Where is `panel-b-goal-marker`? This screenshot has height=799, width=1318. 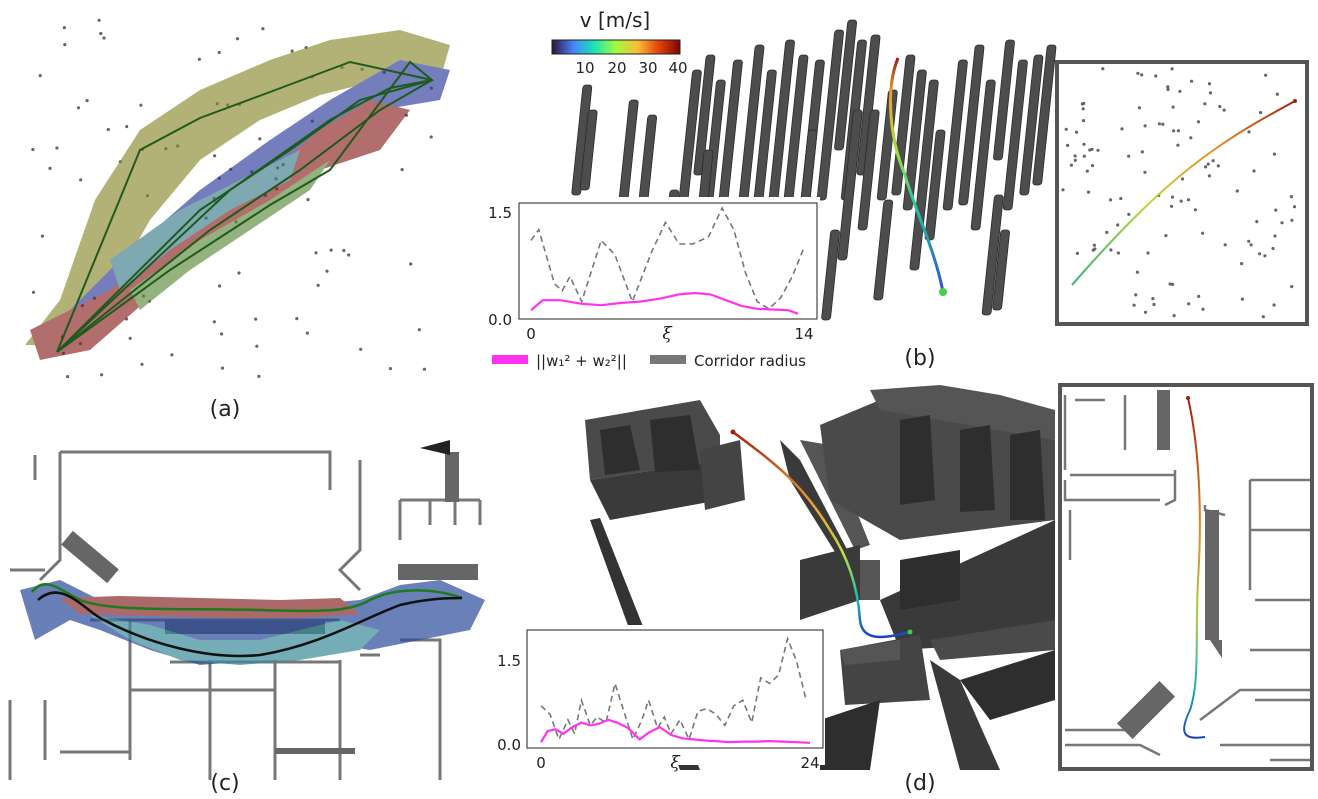 panel-b-goal-marker is located at coordinates (943, 292).